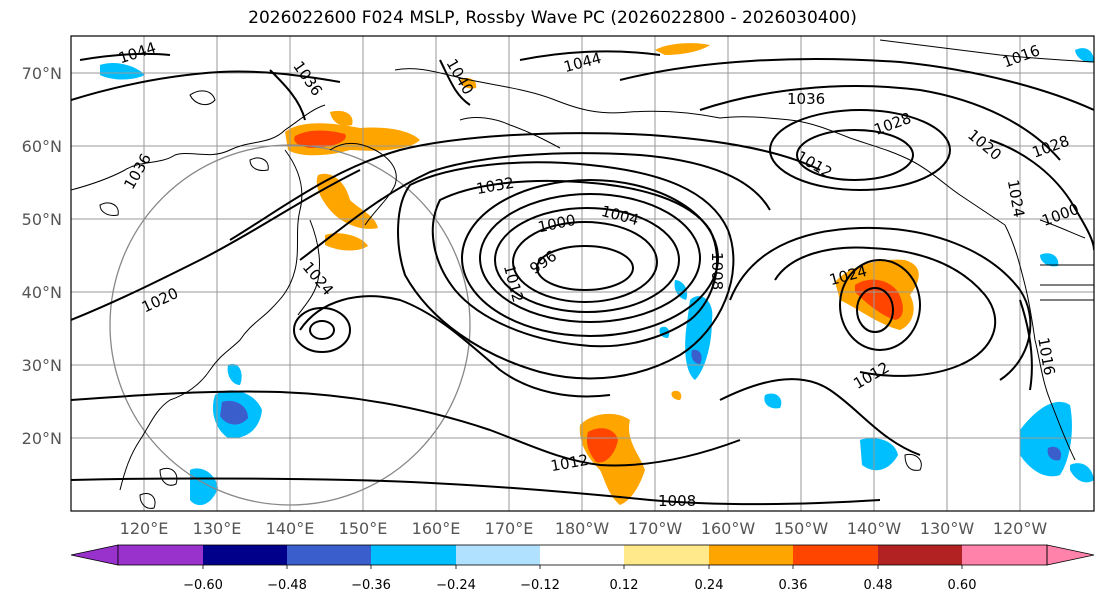  Describe the element at coordinates (144, 528) in the screenshot. I see `lon-label: 120°E` at that location.